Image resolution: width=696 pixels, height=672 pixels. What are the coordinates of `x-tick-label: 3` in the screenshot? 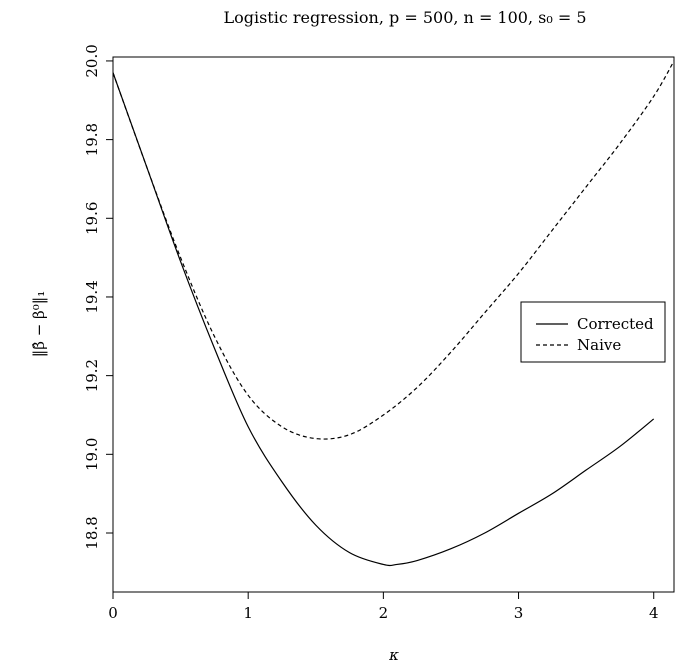 It's located at (519, 613).